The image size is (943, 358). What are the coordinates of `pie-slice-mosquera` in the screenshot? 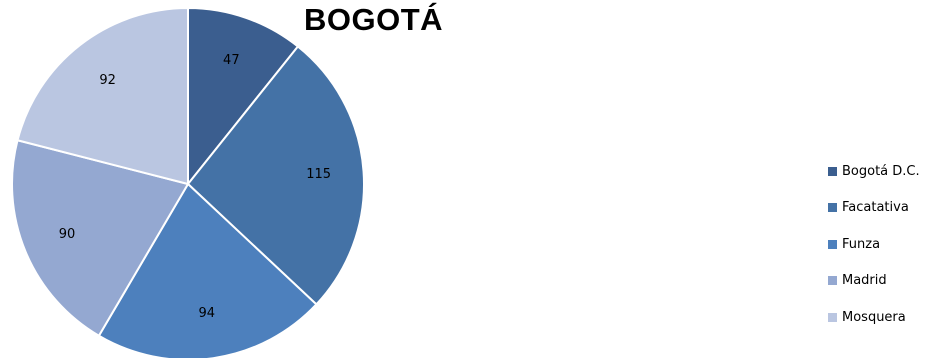 It's located at (102, 96).